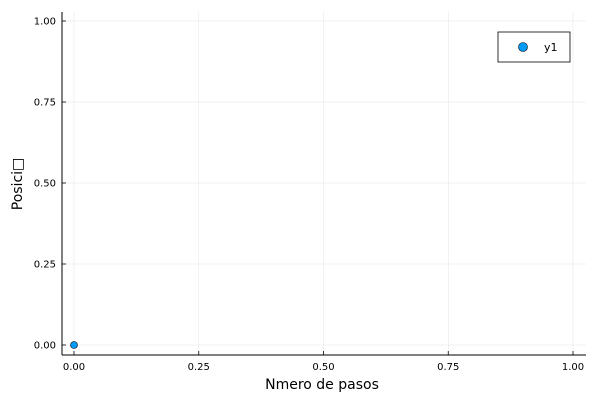  I want to click on x-tick-label-2: 0.50, so click(323, 367).